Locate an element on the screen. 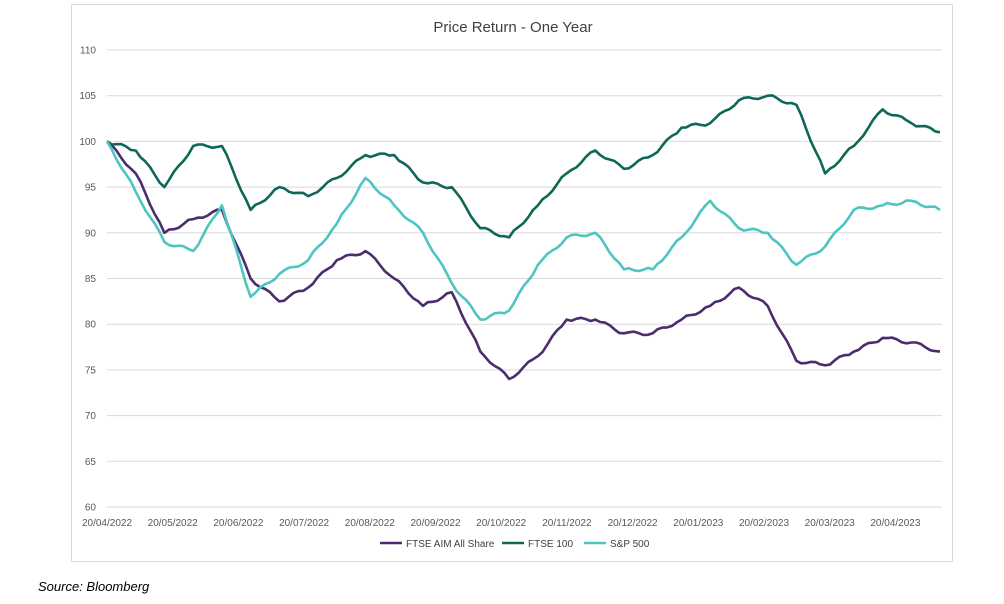 The width and height of the screenshot is (1004, 604). x-tick-label: 20/05/2022 is located at coordinates (173, 523).